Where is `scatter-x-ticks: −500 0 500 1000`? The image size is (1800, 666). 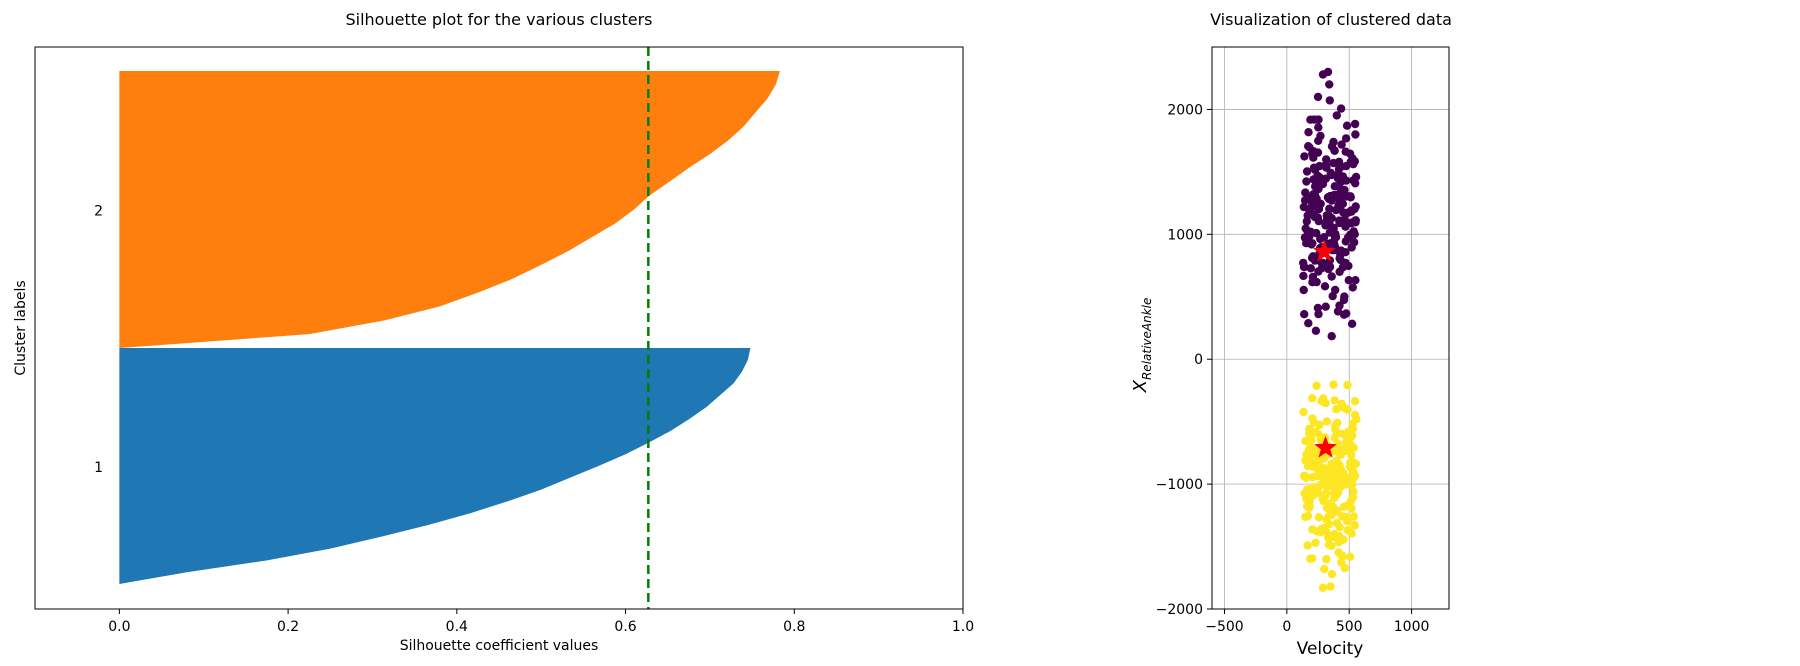
scatter-x-ticks: −500 0 500 1000 is located at coordinates (1317, 622).